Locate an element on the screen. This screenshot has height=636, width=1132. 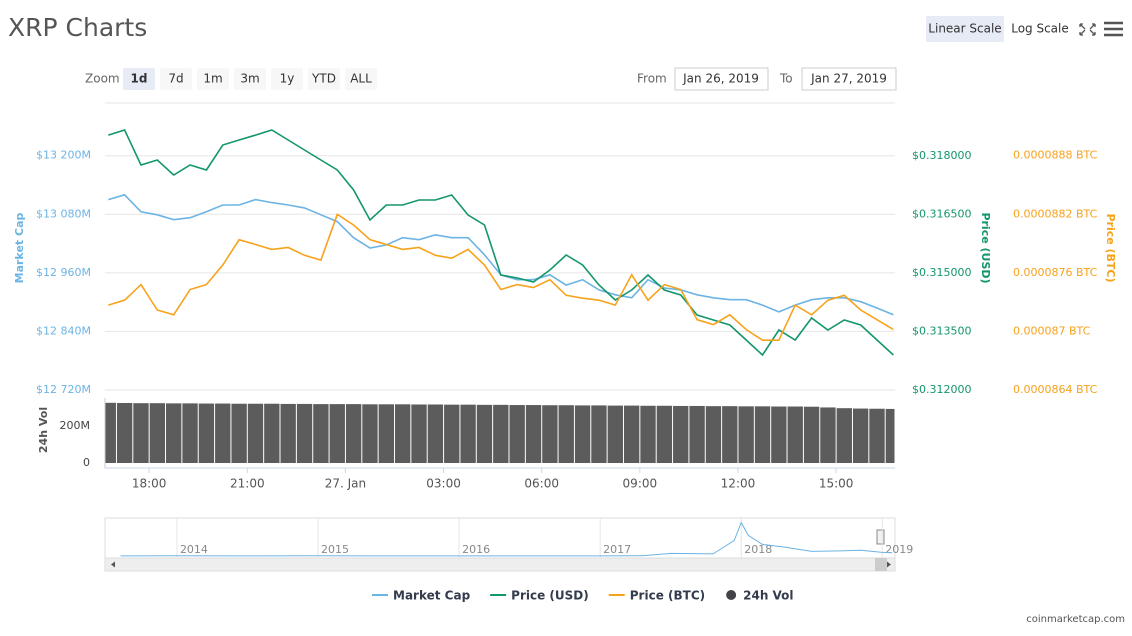
navigator-tick-label: 2017 is located at coordinates (617, 549).